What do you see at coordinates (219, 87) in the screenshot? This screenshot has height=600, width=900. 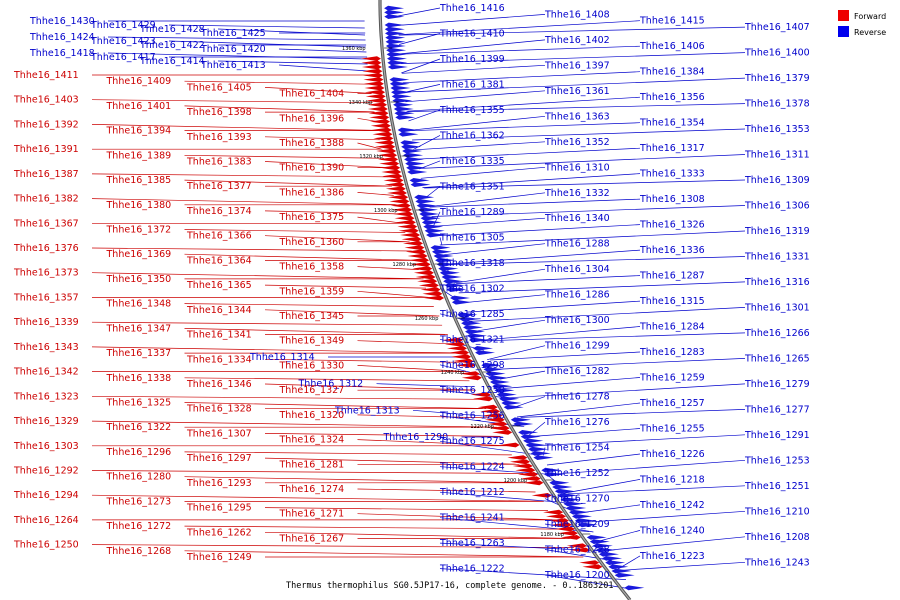 I see `gene-label: Thhe16_1405` at bounding box center [219, 87].